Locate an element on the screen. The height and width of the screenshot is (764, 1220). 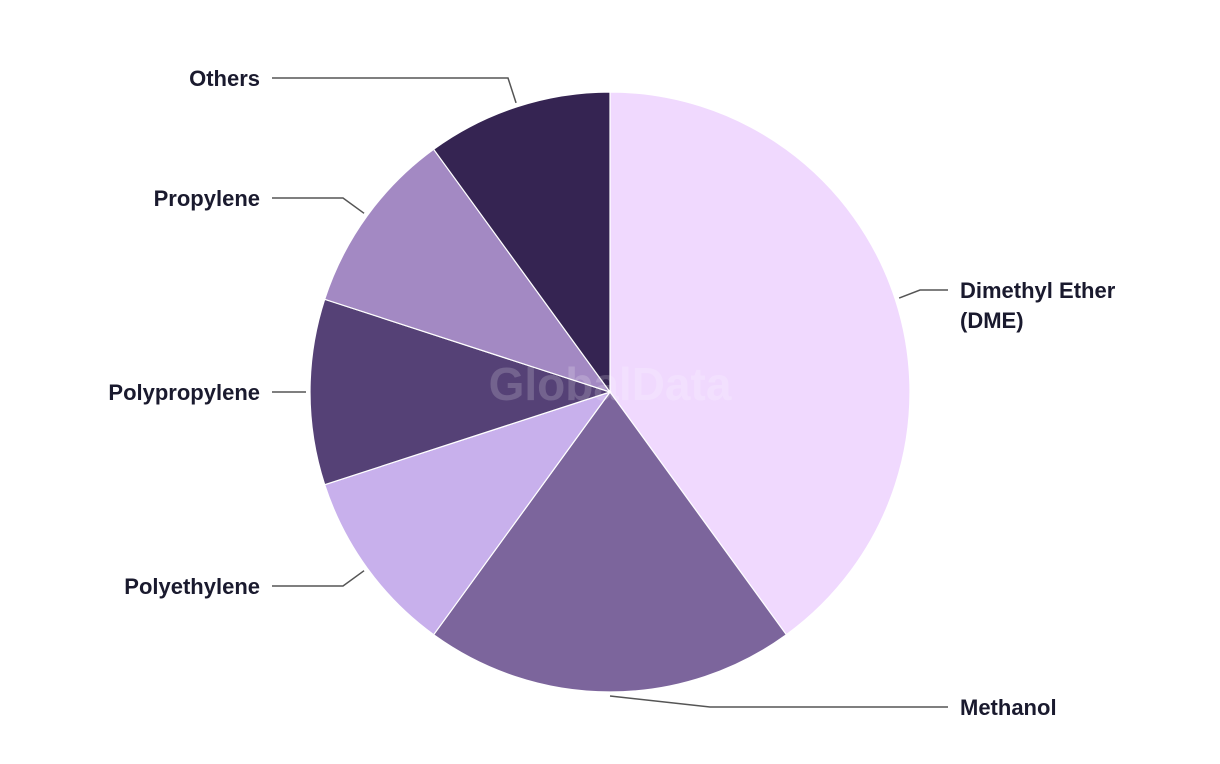
slice-label-line: Polyethylene is located at coordinates (192, 586).